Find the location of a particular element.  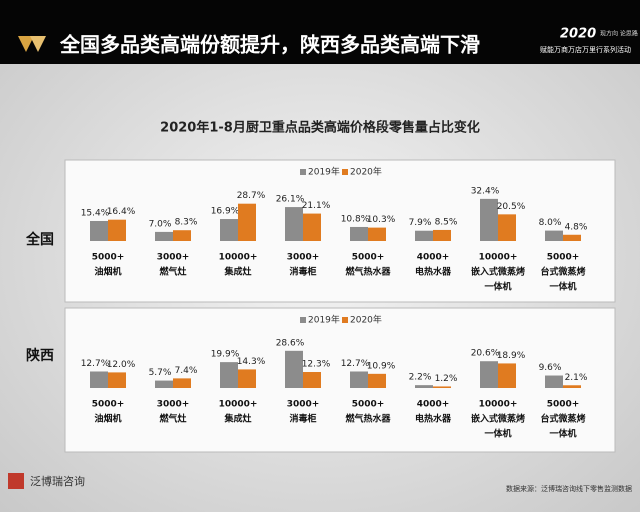

value-label: 16.4% is located at coordinates (121, 212).